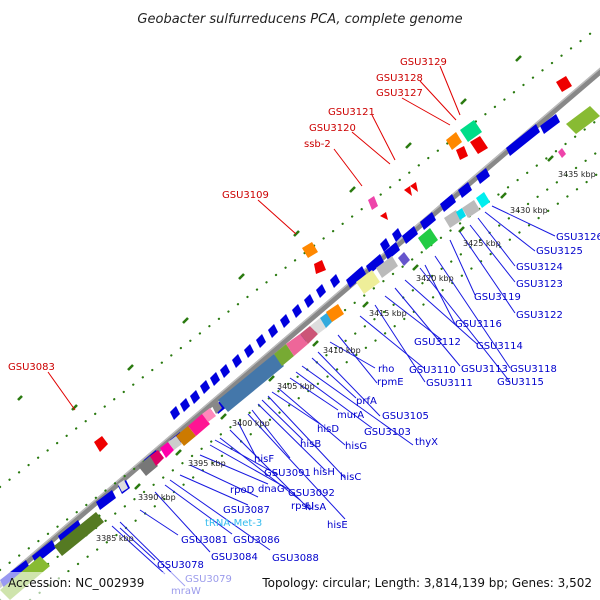 The height and width of the screenshot is (600, 600). Describe the element at coordinates (31, 367) in the screenshot. I see `forward-gene-label-gsu3083: GSU3083` at that location.